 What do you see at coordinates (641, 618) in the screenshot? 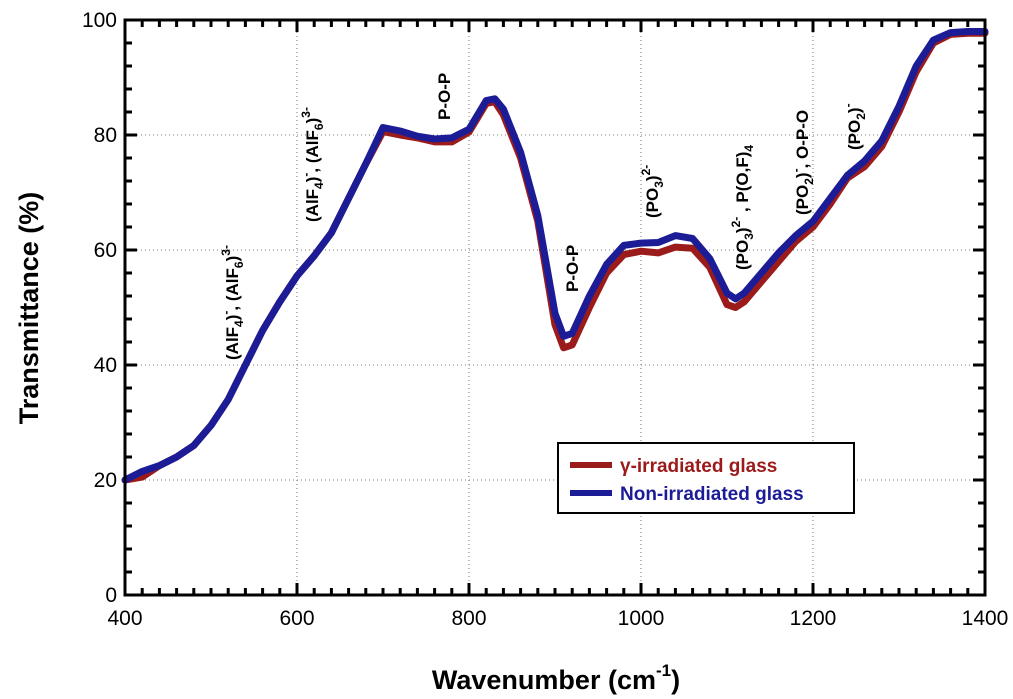
I see `x-tick-label: 1000` at bounding box center [641, 618].